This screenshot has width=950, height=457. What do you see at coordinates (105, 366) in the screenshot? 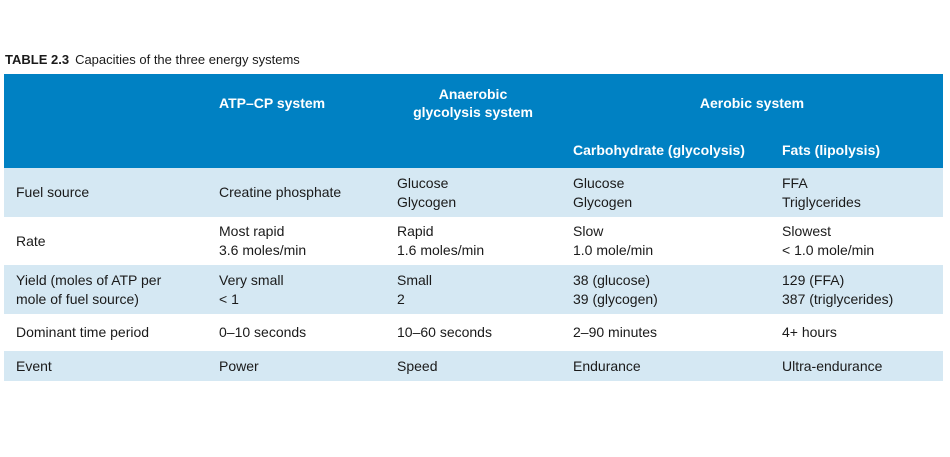
I see `cell-label: Event` at bounding box center [105, 366].